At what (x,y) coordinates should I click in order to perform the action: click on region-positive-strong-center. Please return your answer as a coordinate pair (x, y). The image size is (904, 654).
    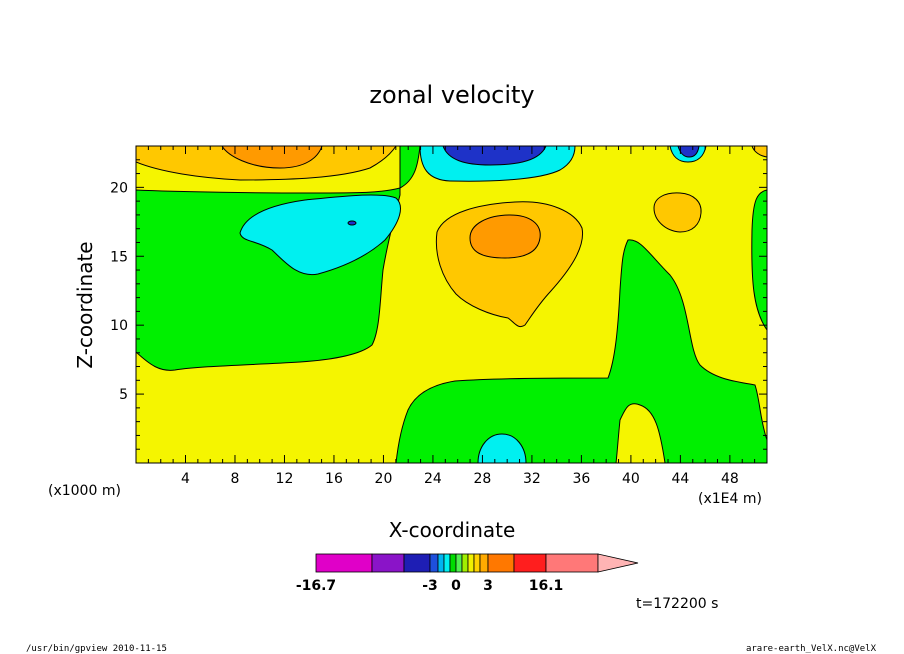
    Looking at the image, I should click on (505, 236).